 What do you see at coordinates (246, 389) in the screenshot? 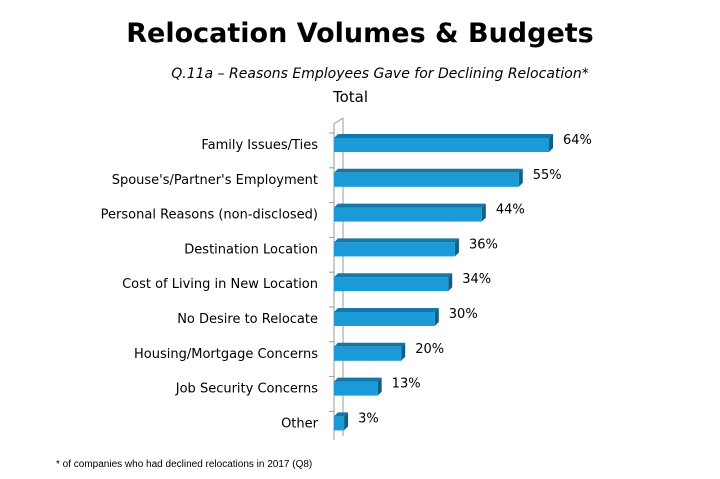
I see `category-label: Job Security Concerns` at bounding box center [246, 389].